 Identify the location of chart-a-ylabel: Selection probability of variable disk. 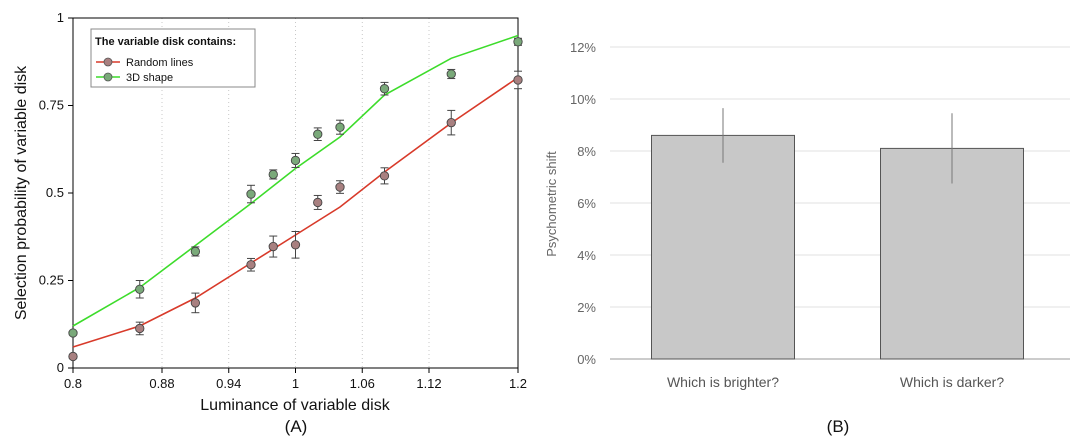
(21, 192).